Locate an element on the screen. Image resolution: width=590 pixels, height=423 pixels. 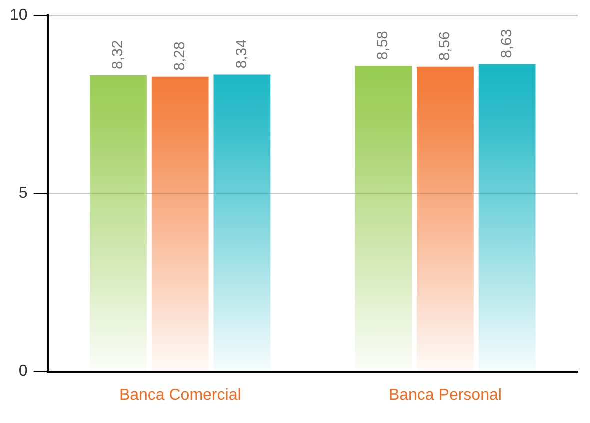
data-label: 8,56 is located at coordinates (445, 46).